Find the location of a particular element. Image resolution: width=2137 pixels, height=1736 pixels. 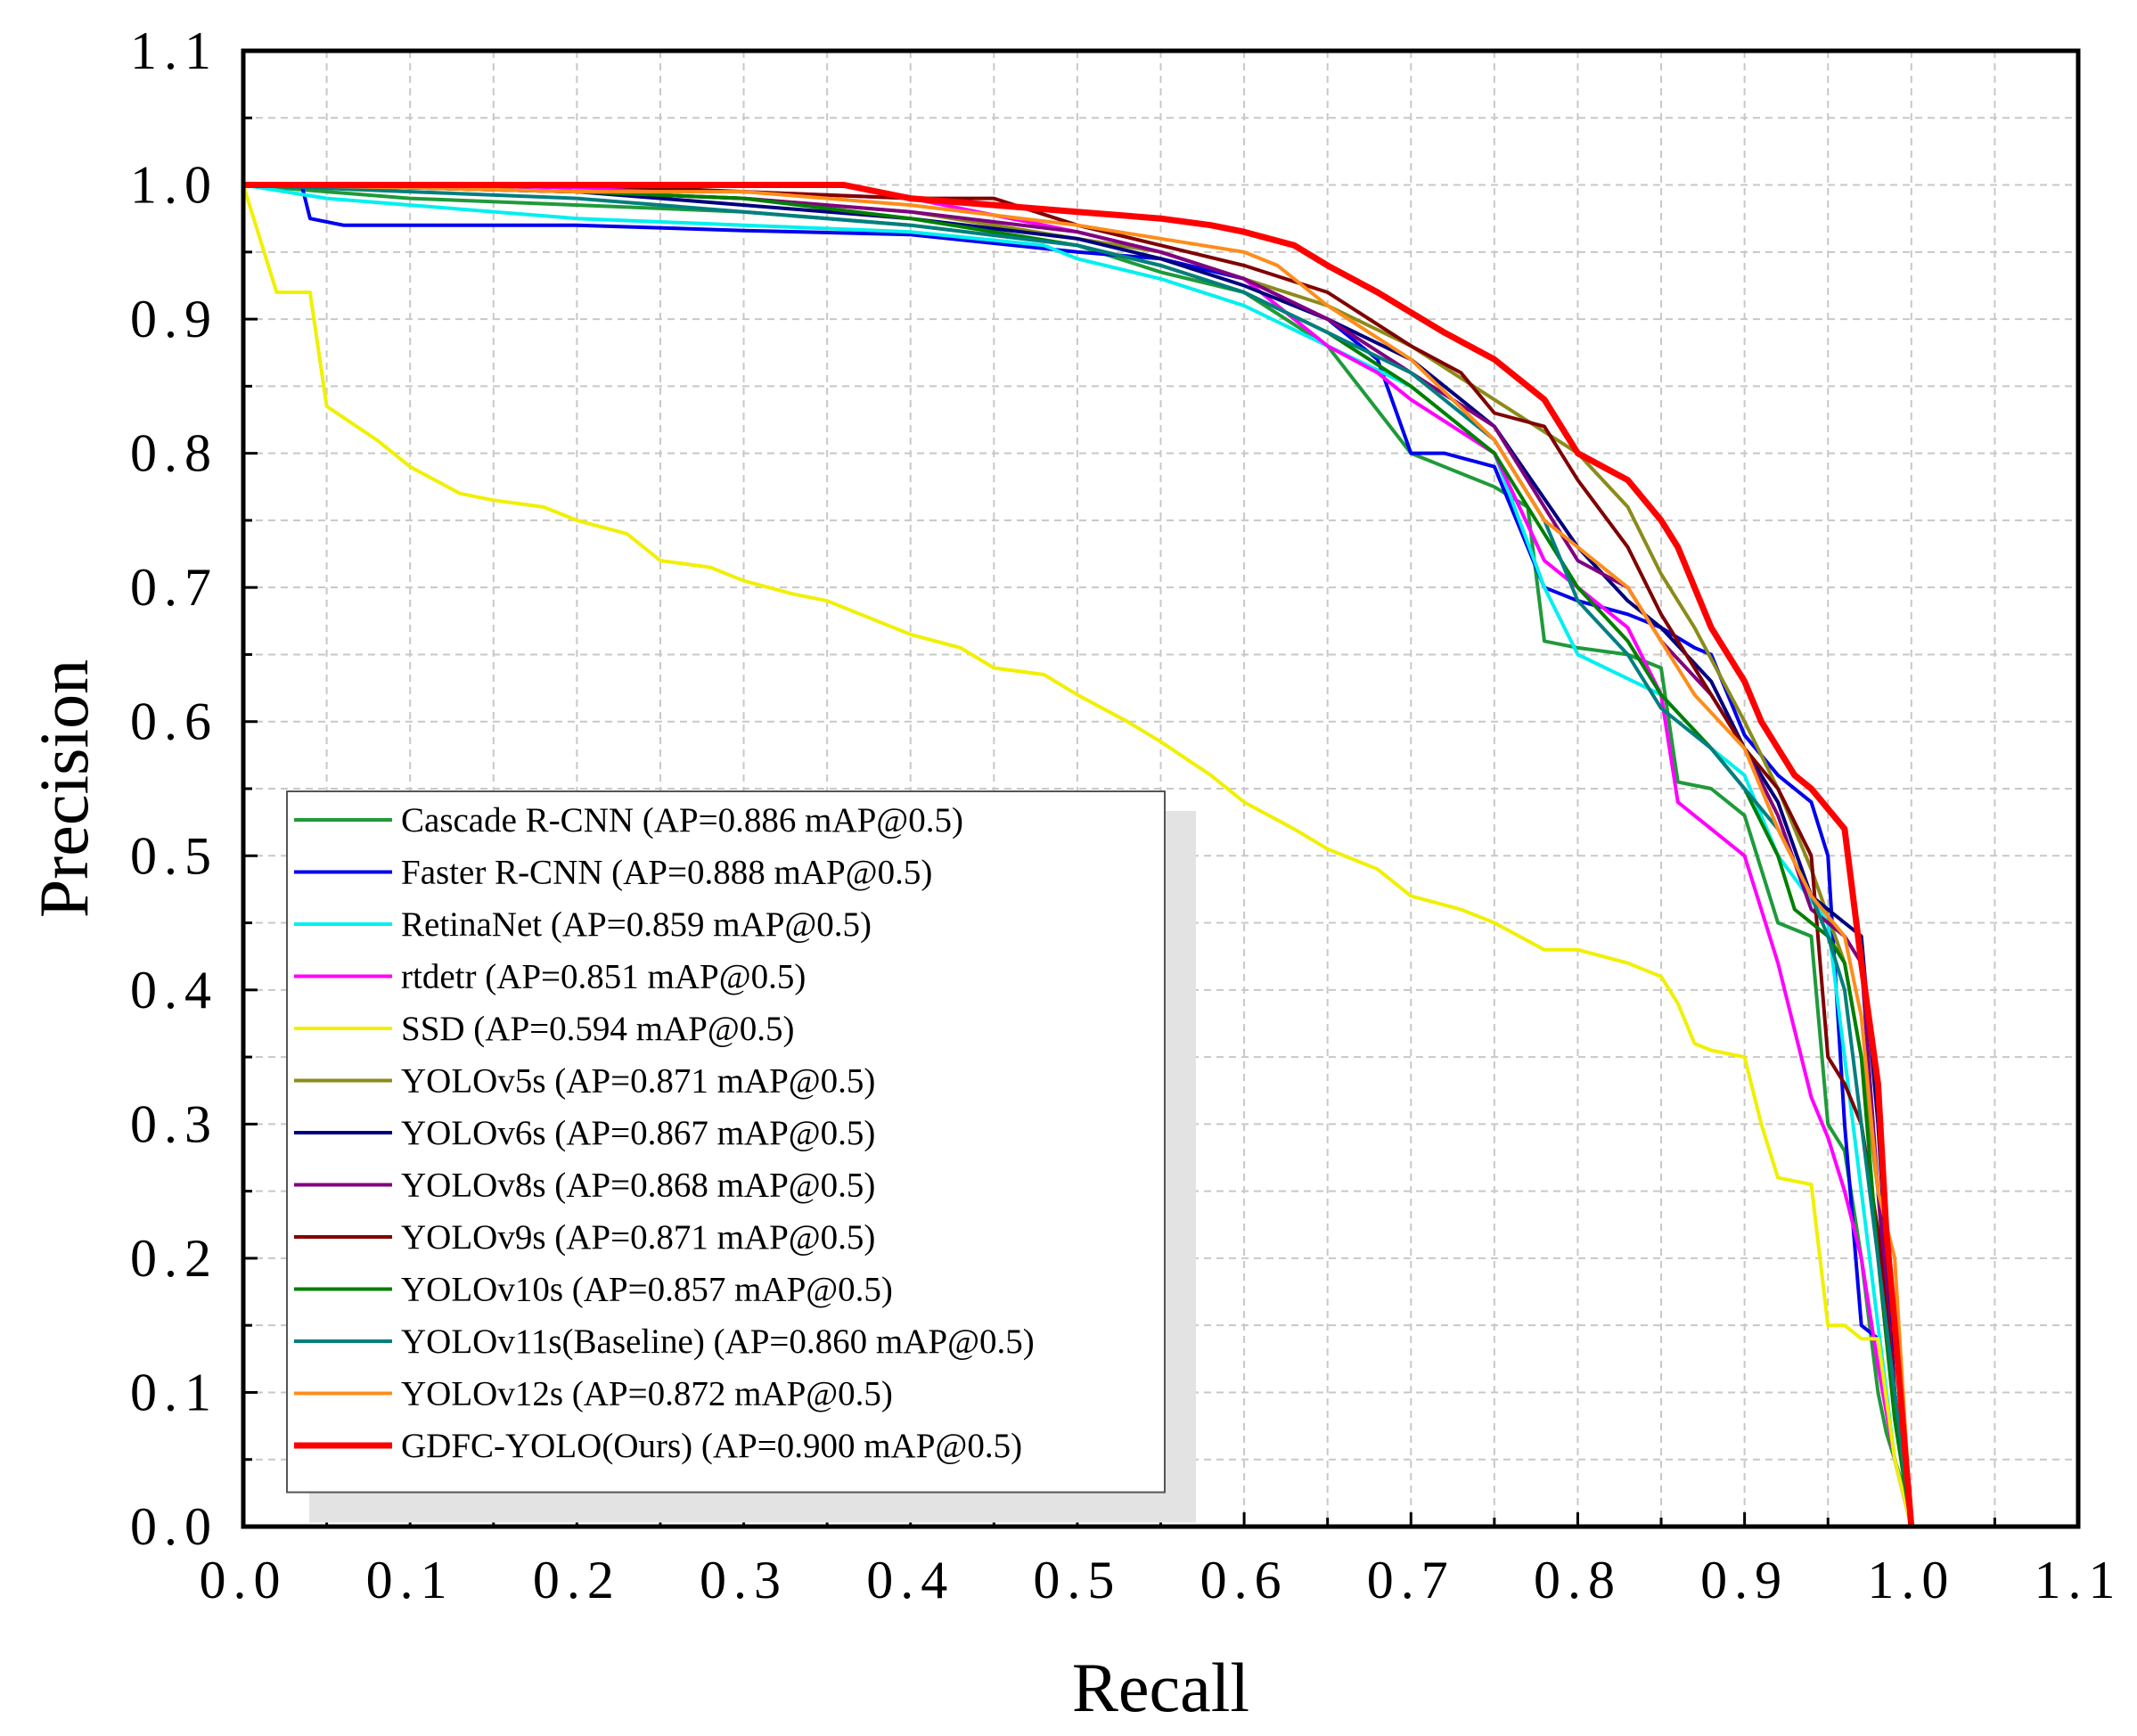

y-tick-label: 1.0 is located at coordinates (174, 185).